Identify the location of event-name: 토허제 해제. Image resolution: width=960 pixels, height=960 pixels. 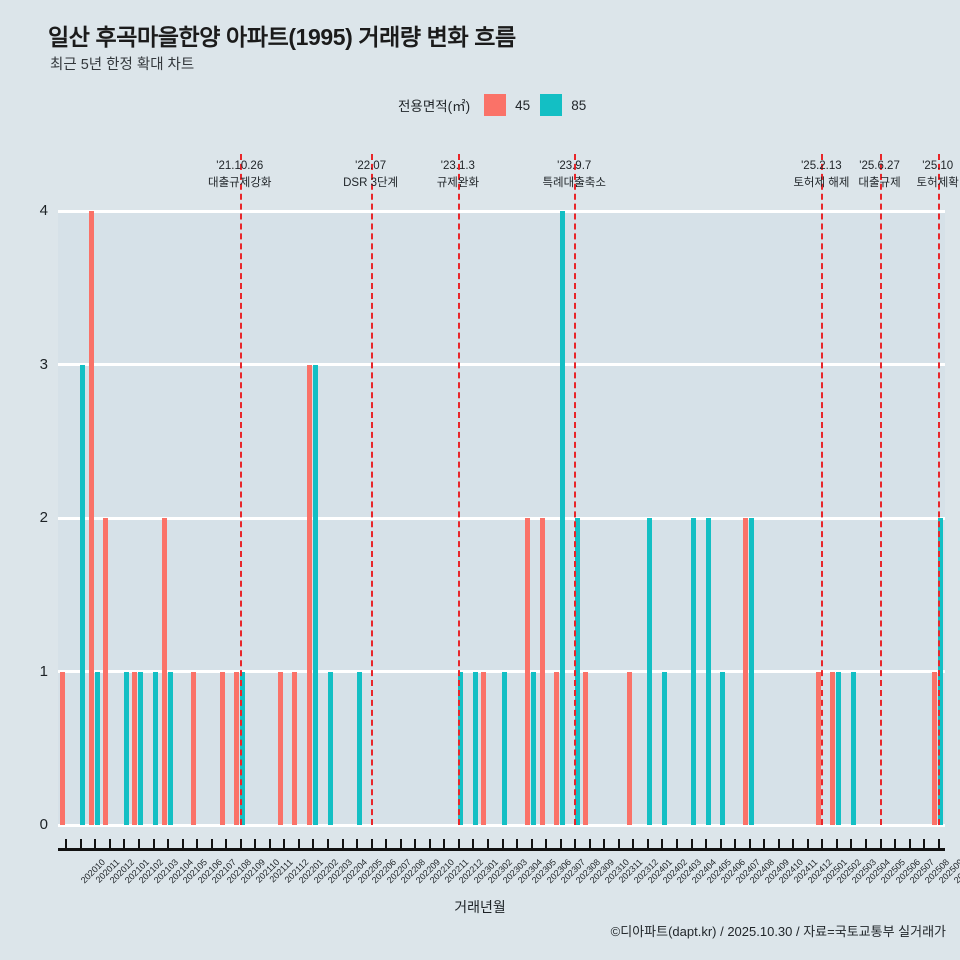
(821, 182).